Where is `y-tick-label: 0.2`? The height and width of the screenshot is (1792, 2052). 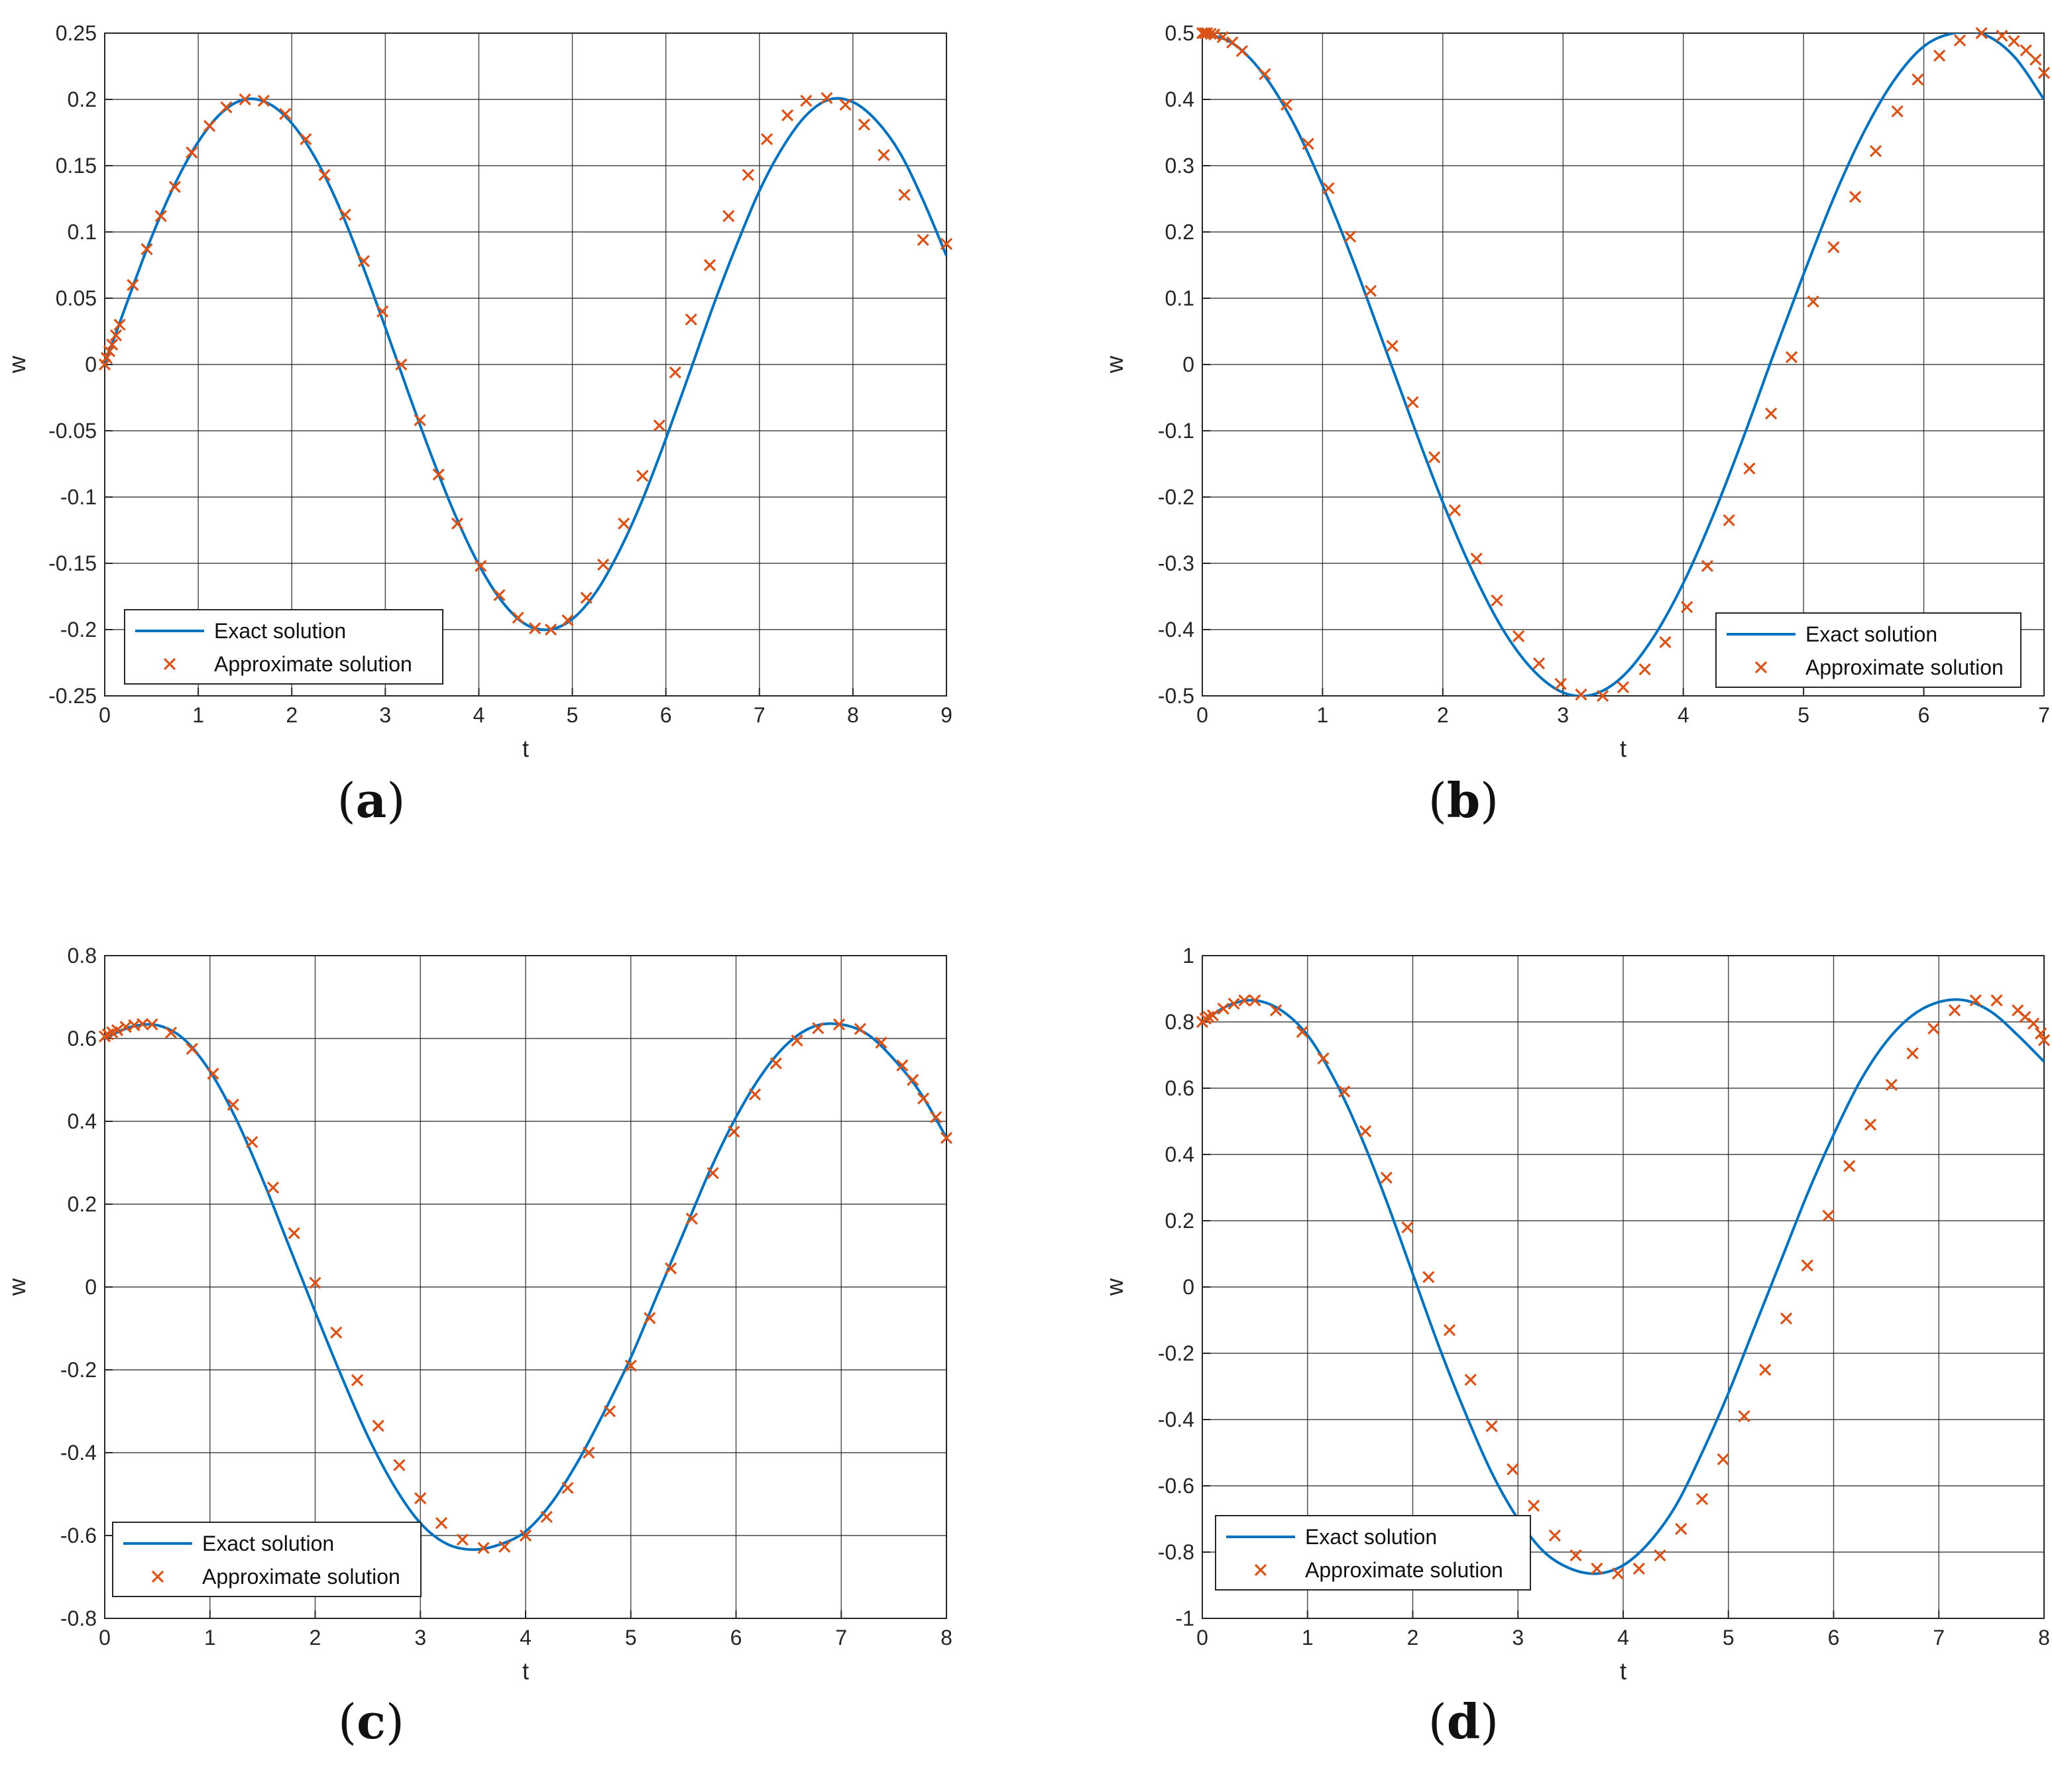
y-tick-label: 0.2 is located at coordinates (82, 99).